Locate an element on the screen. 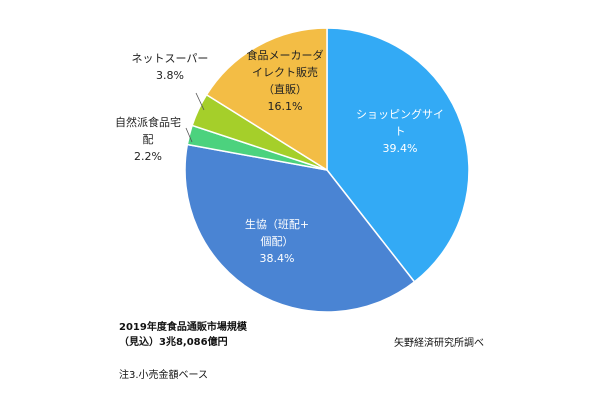  pie-slice-maker is located at coordinates (266, 99).